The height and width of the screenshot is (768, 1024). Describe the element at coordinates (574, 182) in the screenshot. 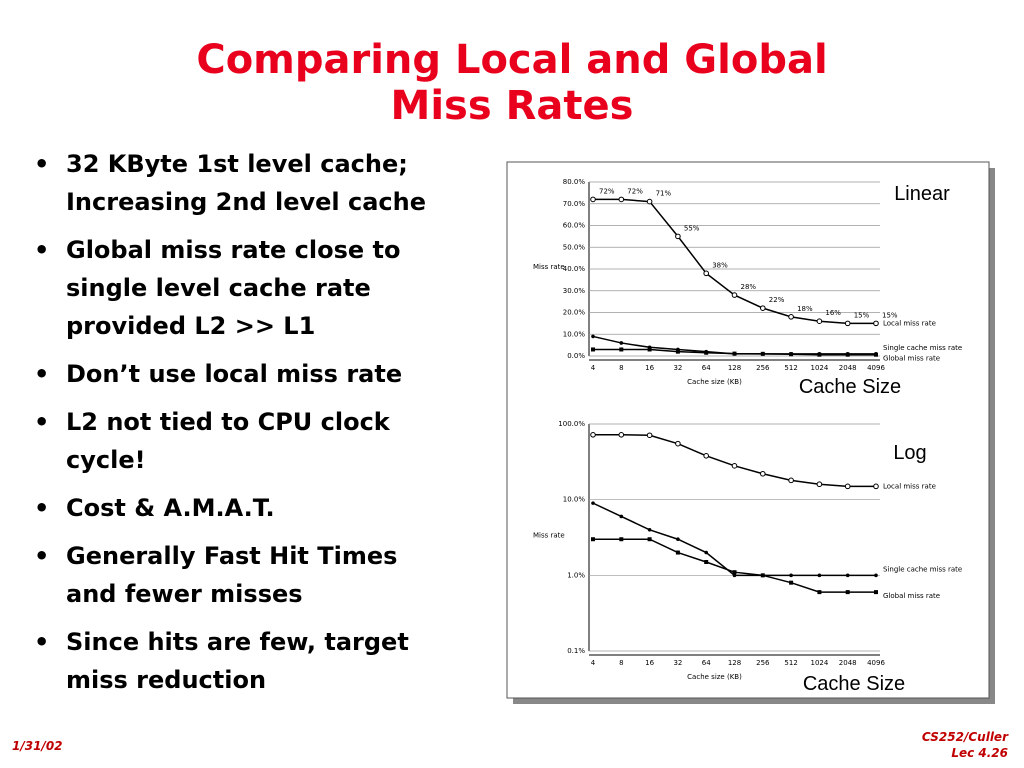

I see `y-tick-label: 80.0%` at that location.